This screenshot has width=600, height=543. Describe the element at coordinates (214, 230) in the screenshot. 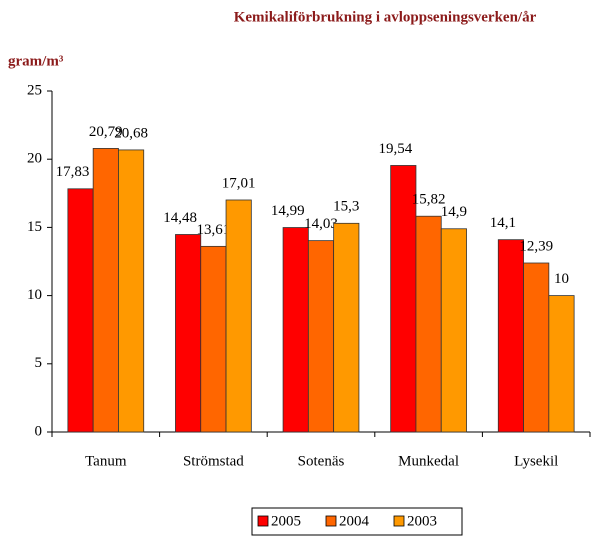

I see `value-label: 13,61` at that location.